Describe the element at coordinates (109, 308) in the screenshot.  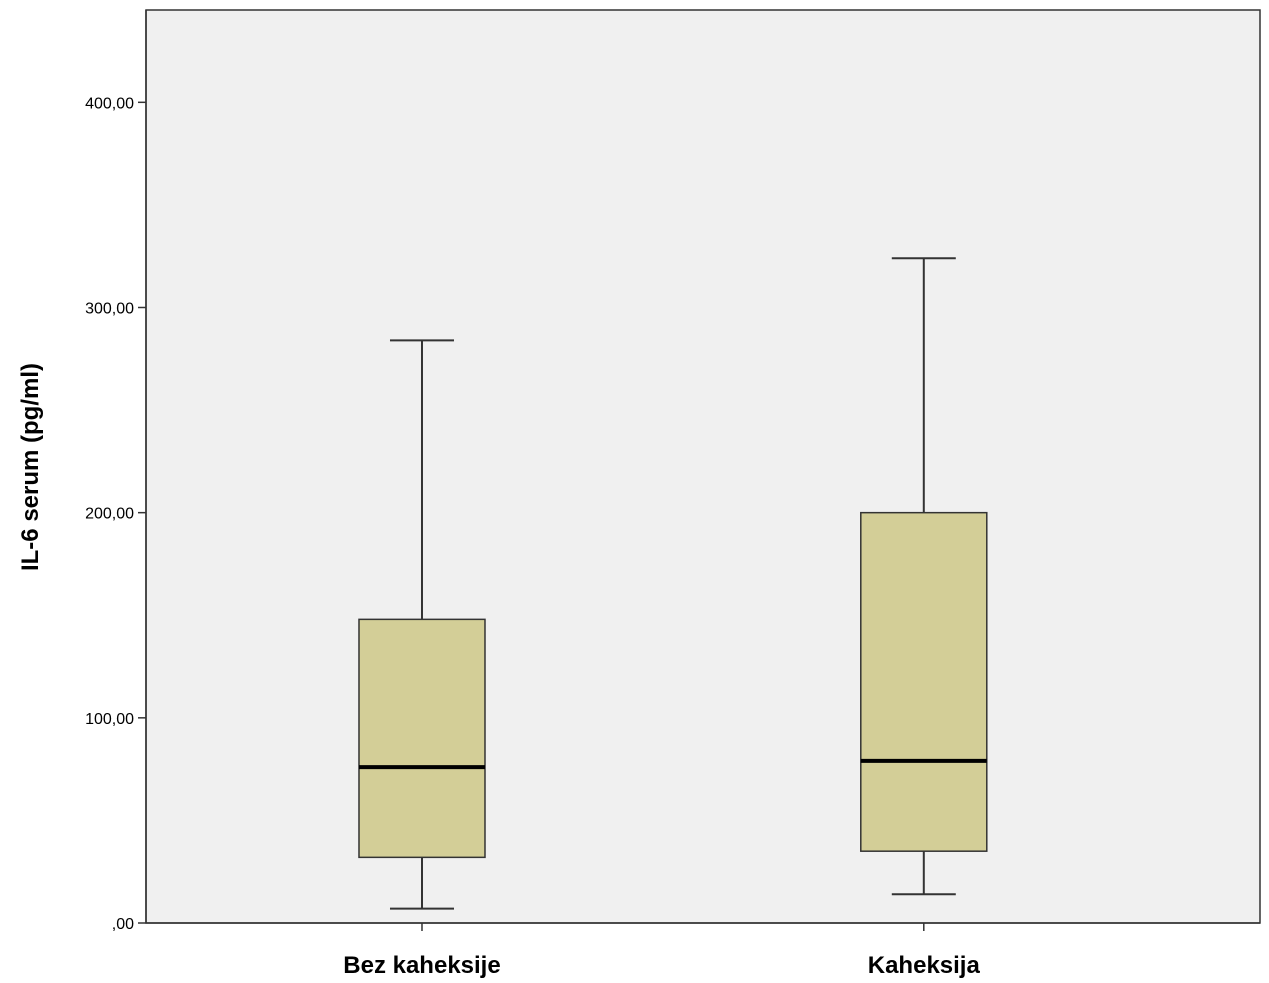
I see `y-tick-label: 300,00` at that location.